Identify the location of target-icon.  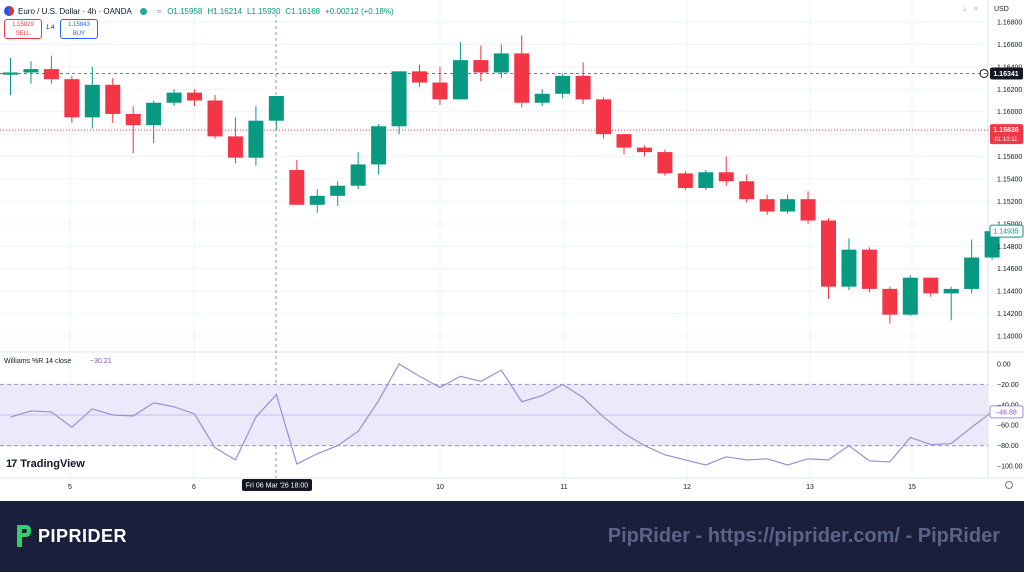
(984, 73).